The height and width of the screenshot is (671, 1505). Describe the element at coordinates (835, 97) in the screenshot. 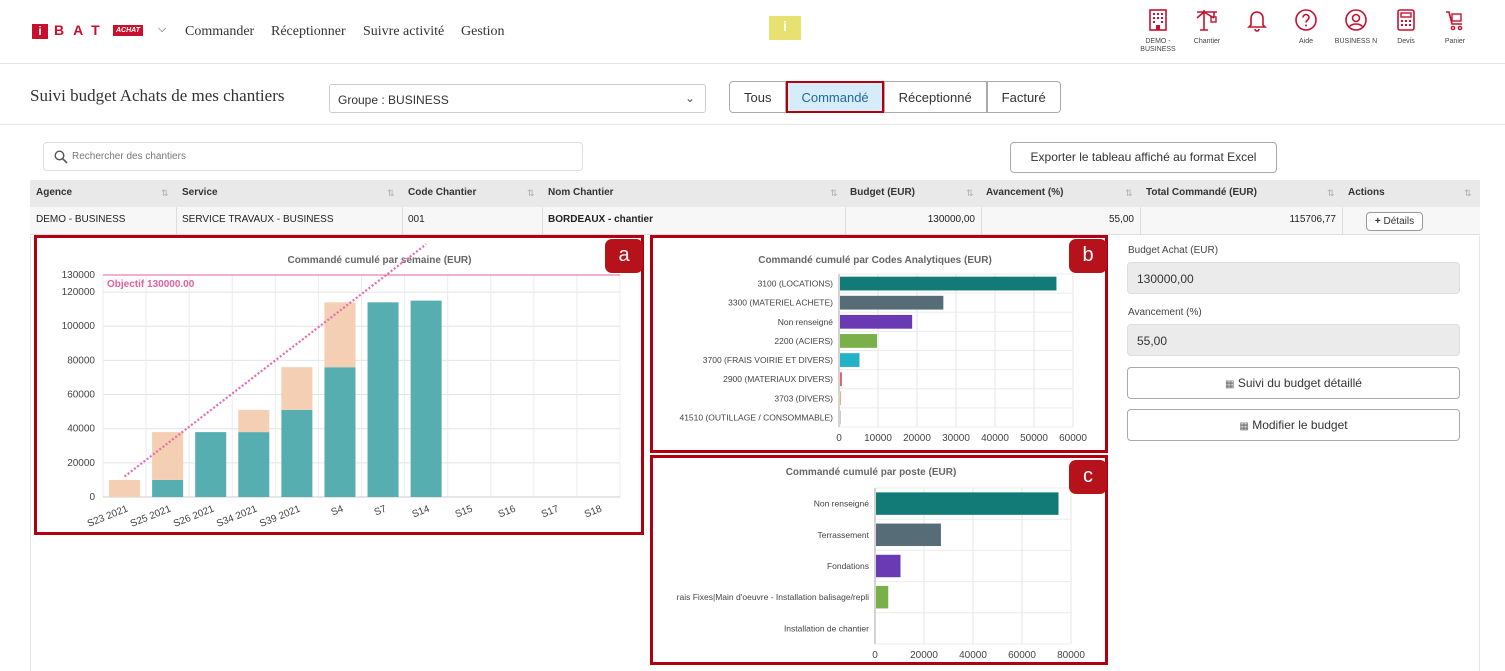

I see `tab-commande: Commandé` at that location.